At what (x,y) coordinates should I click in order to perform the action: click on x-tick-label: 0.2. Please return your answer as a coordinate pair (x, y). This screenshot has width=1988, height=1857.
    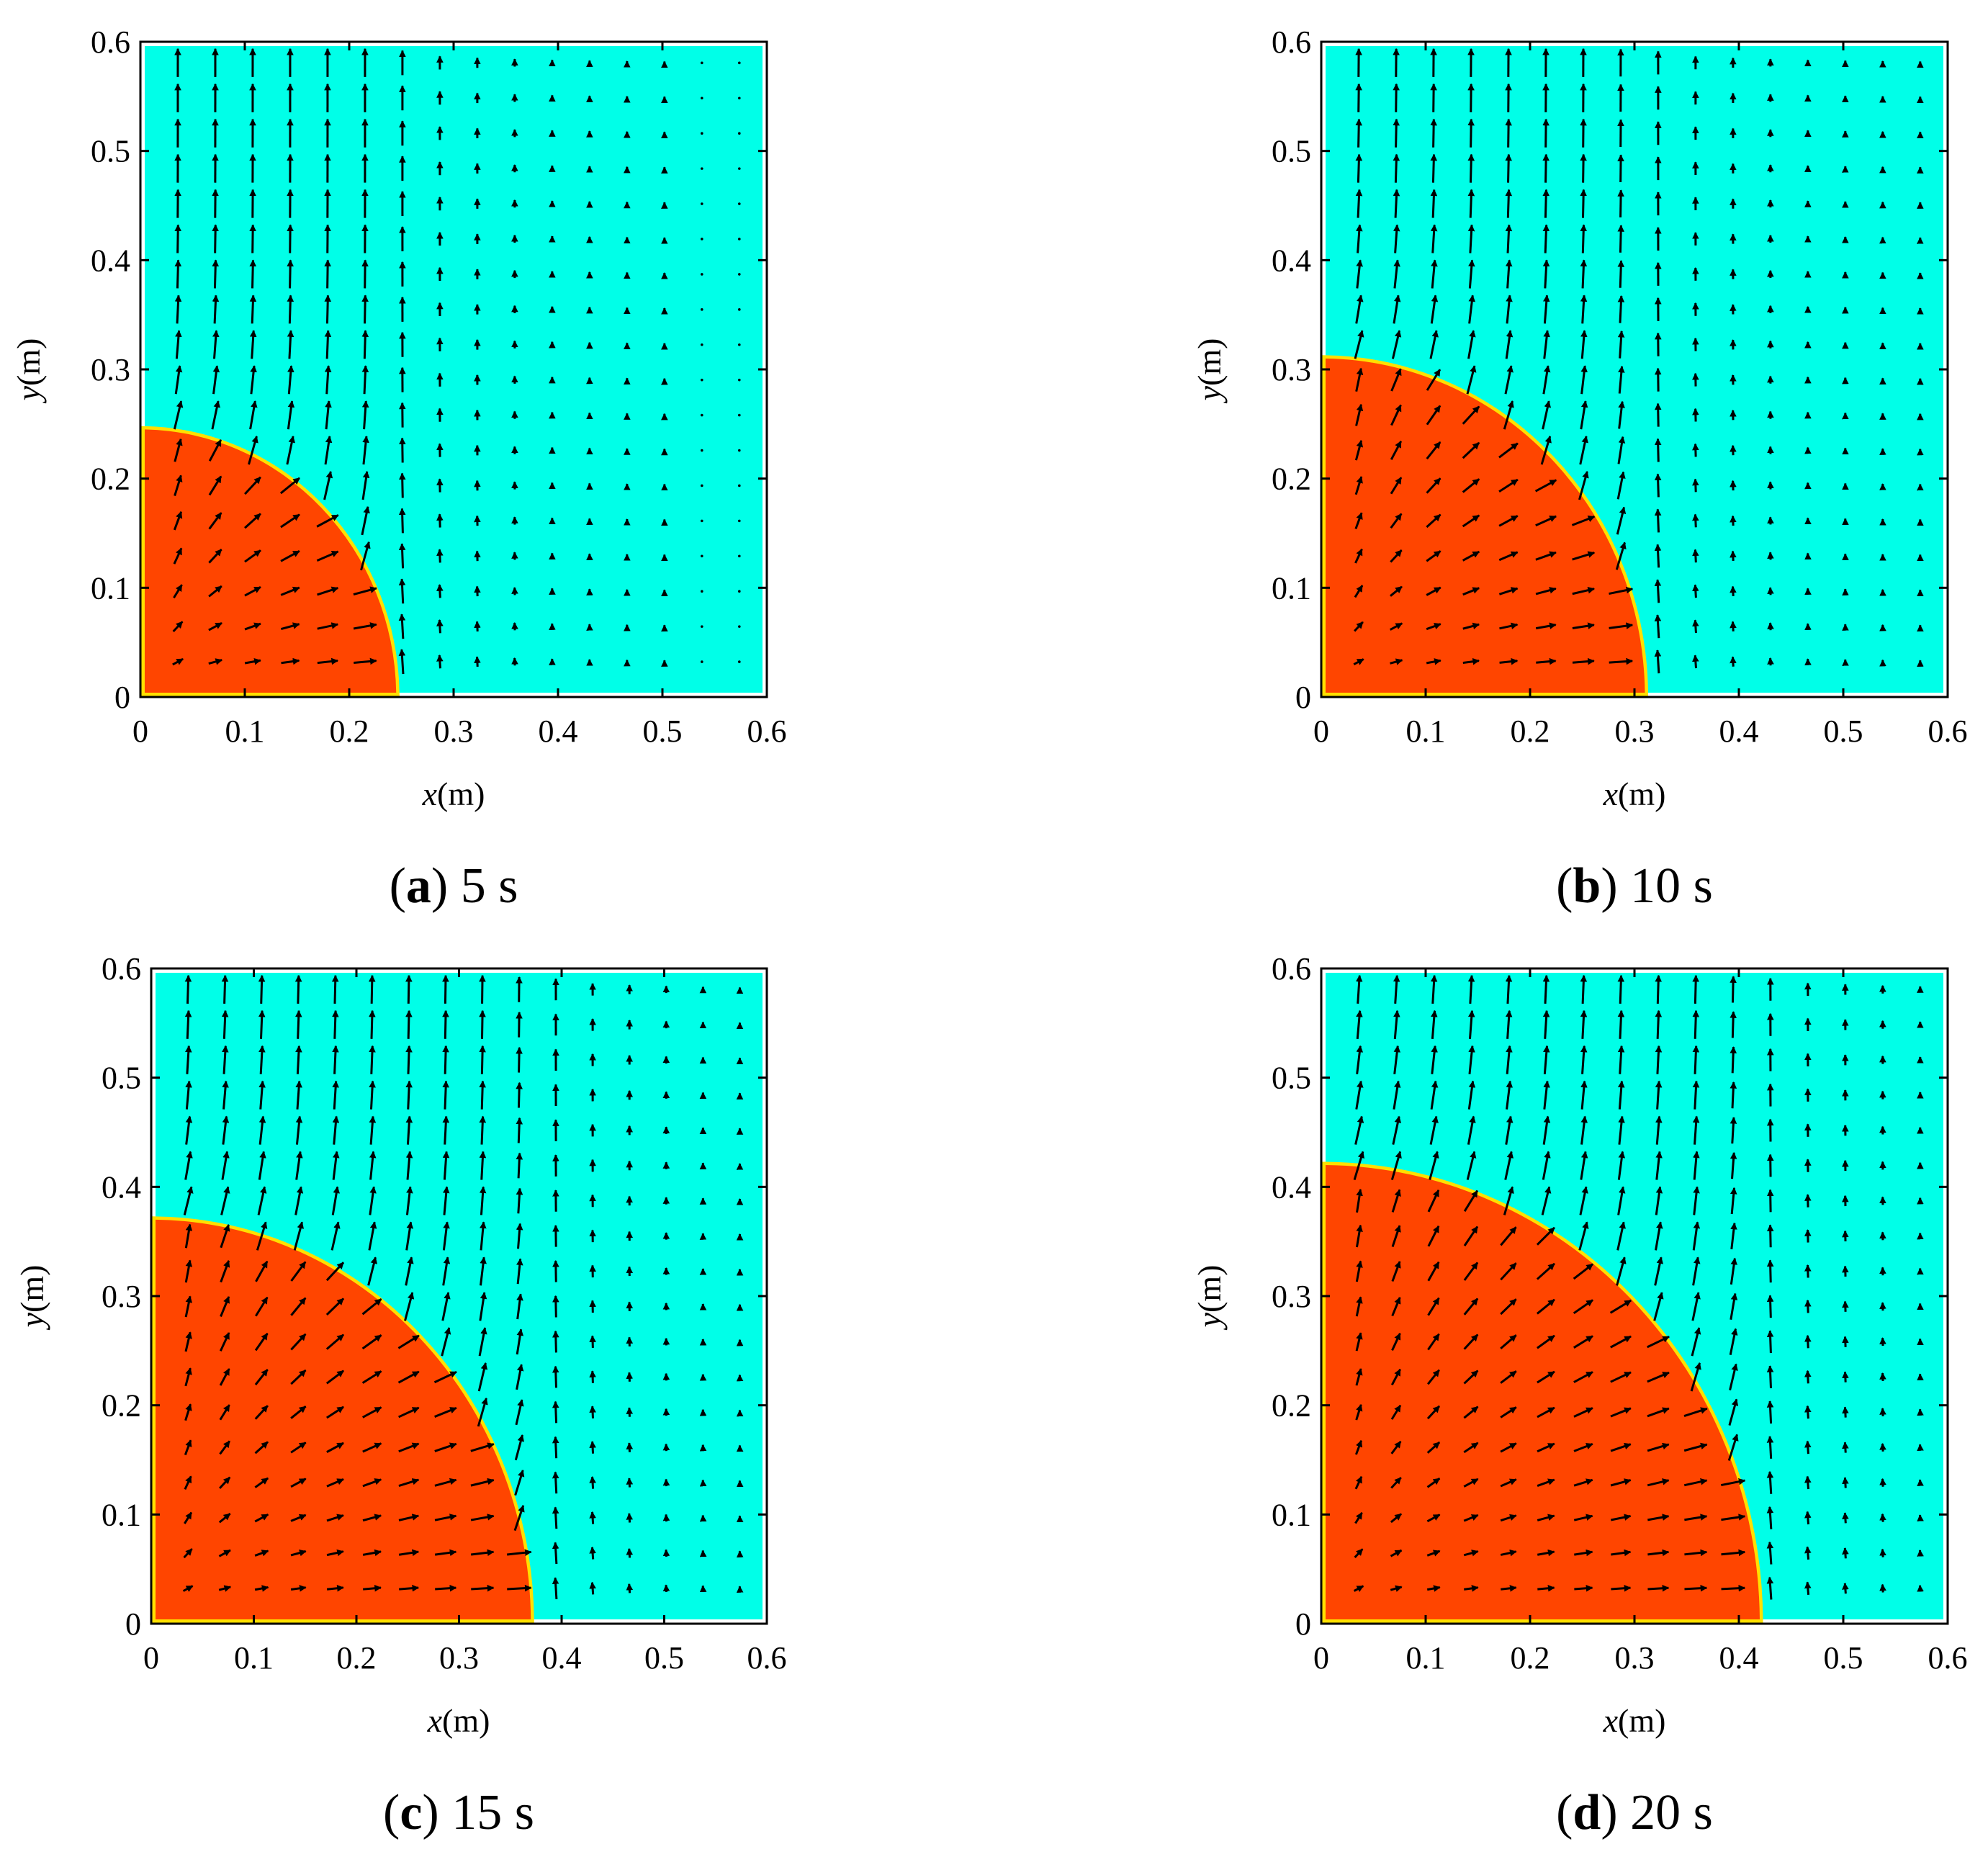
    Looking at the image, I should click on (1530, 1658).